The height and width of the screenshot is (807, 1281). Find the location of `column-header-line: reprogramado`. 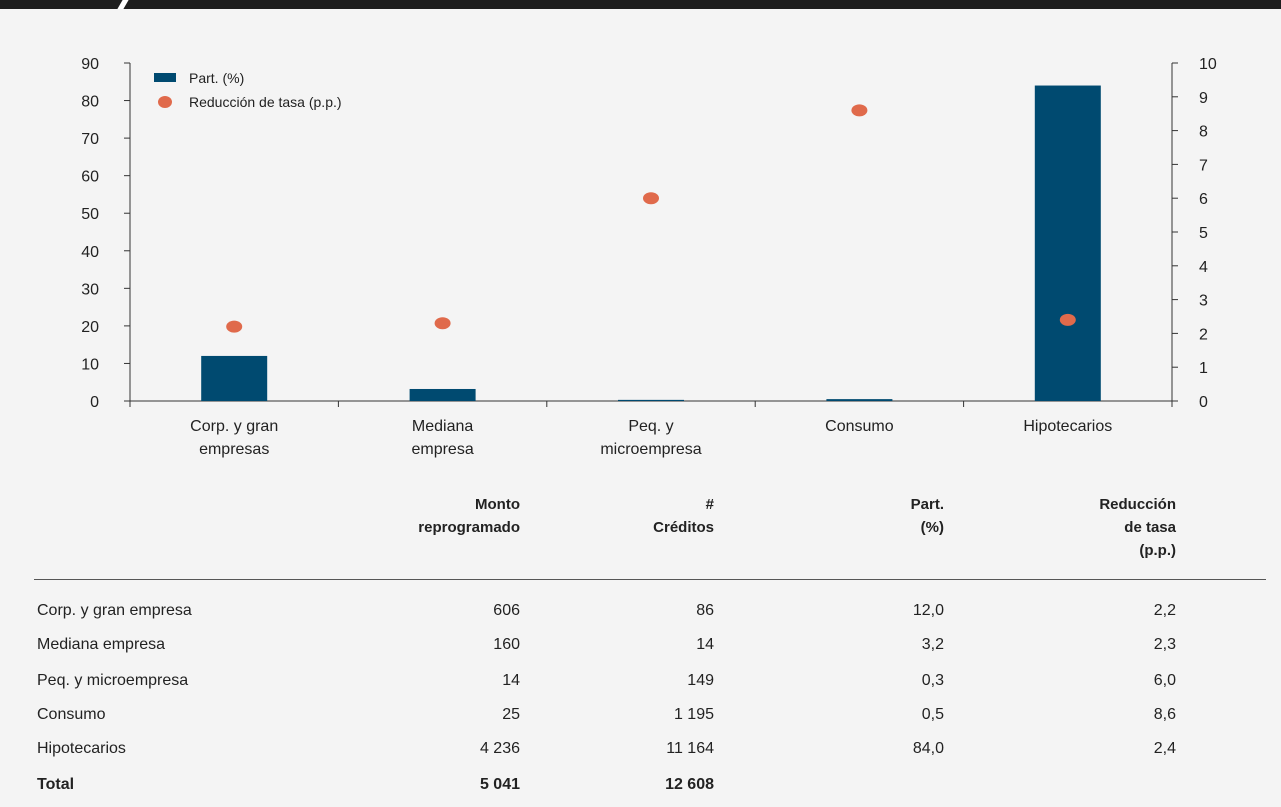

column-header-line: reprogramado is located at coordinates (469, 527).